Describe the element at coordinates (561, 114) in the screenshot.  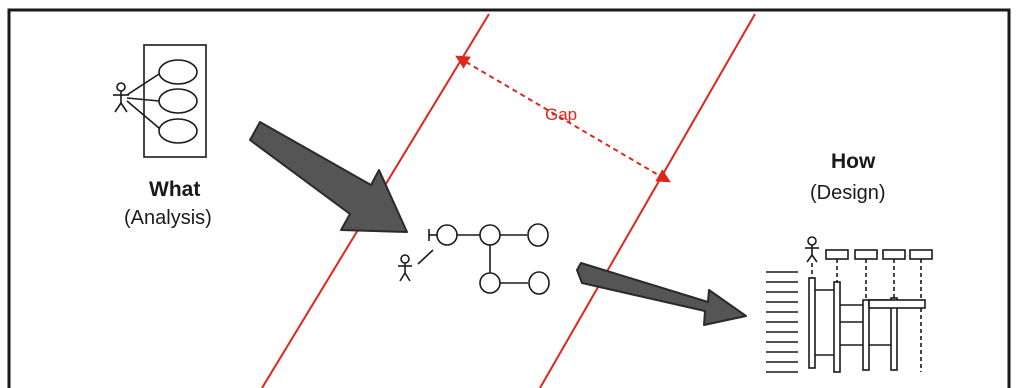
I see `gap-label: Gap` at that location.